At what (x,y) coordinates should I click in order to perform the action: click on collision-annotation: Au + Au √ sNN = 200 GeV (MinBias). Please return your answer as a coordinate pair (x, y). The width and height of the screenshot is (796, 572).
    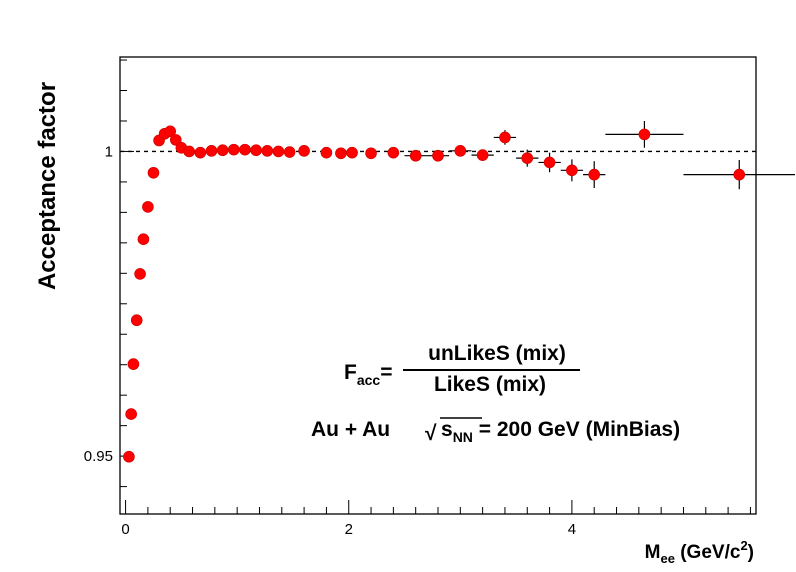
    Looking at the image, I should click on (495, 431).